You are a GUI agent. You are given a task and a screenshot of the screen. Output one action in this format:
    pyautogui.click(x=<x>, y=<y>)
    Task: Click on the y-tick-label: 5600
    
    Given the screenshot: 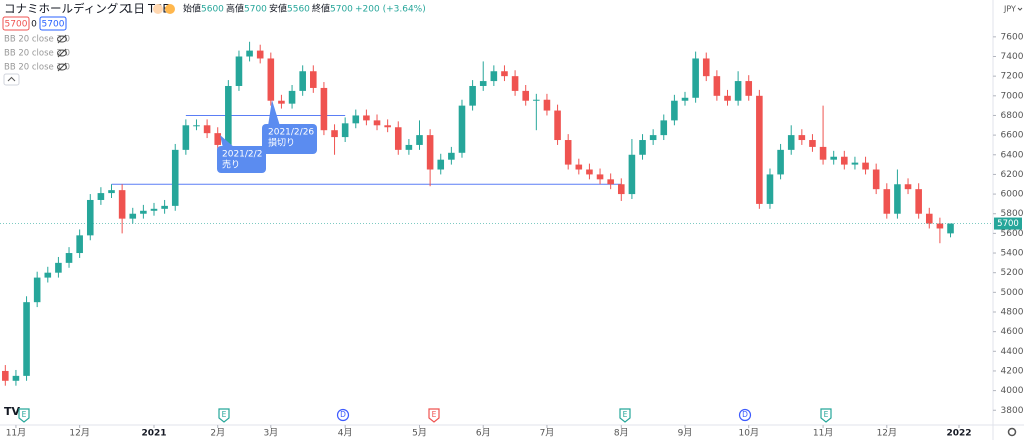 What is the action you would take?
    pyautogui.click(x=1012, y=234)
    